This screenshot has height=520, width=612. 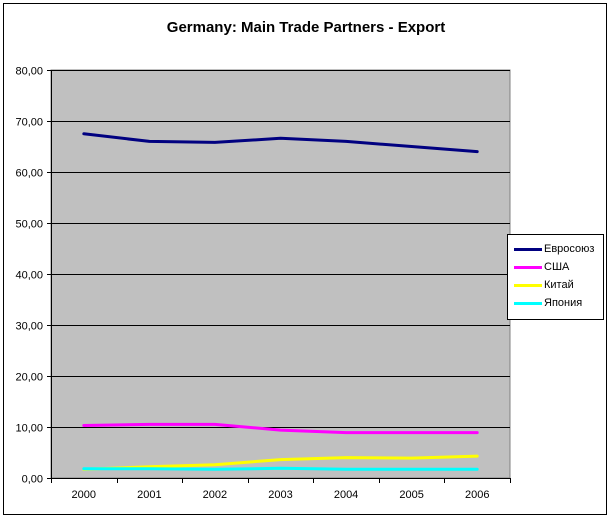 I want to click on legend-label: Япония, so click(x=563, y=303).